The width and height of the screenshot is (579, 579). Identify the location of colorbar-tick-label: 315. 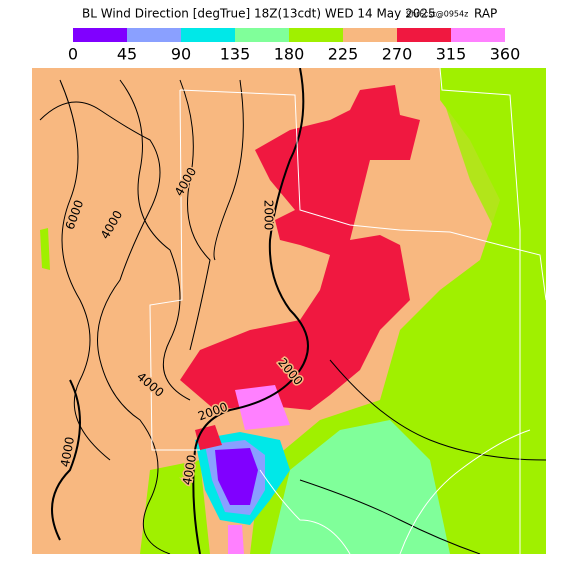
(451, 54).